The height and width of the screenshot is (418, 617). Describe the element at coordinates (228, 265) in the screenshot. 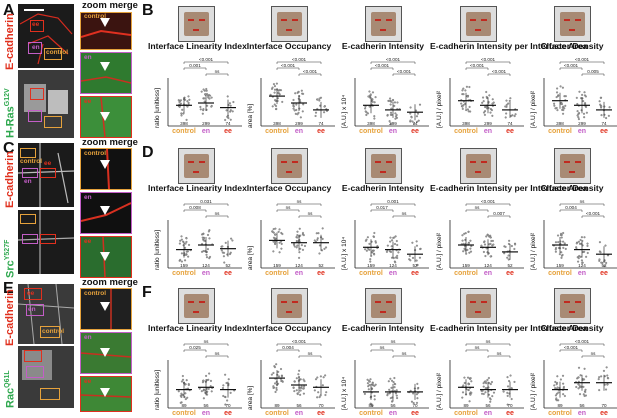

I see `n-label: 52` at that location.